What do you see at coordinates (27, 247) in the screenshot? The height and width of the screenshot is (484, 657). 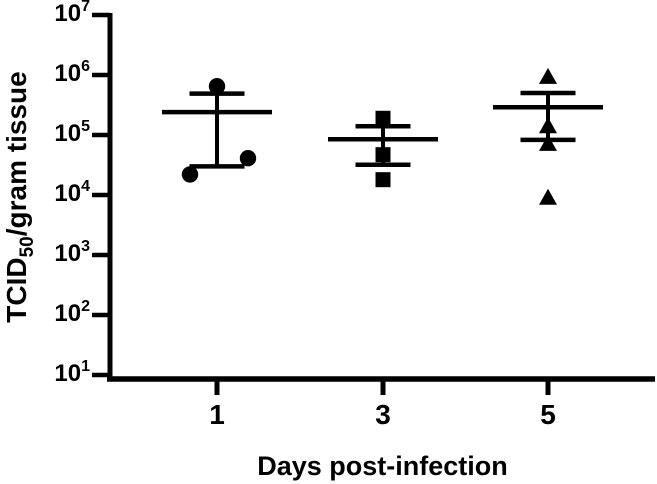 I see `y-axis-title-subscript: 50` at bounding box center [27, 247].